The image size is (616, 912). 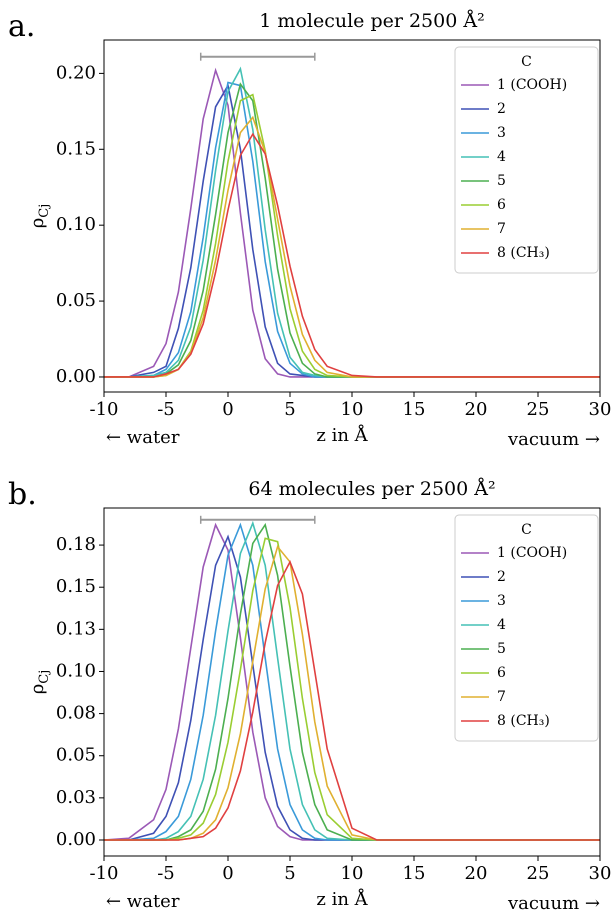 What do you see at coordinates (76, 713) in the screenshot?
I see `y-tick-label: 0.08` at bounding box center [76, 713].